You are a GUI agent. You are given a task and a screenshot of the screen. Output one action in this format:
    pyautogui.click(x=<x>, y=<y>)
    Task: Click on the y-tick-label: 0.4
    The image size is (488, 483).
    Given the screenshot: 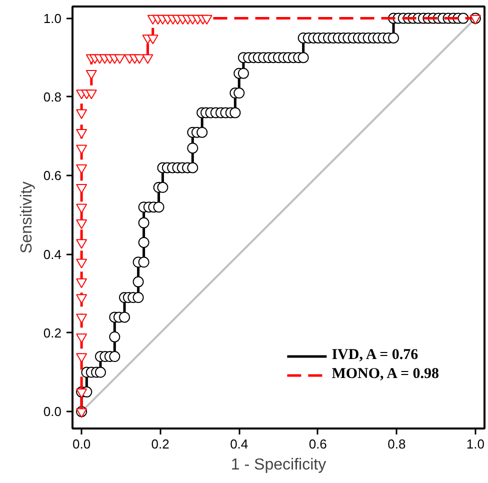 What is the action you would take?
    pyautogui.click(x=52, y=254)
    